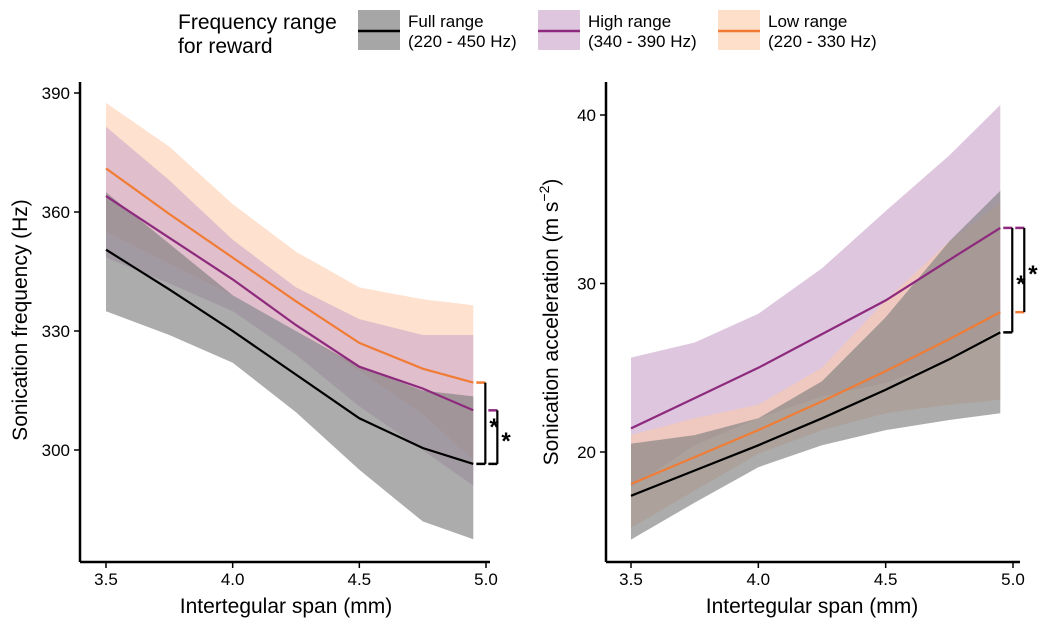 Image resolution: width=1039 pixels, height=619 pixels. What do you see at coordinates (807, 21) in the screenshot?
I see `legend-label-low-line1: Low range` at bounding box center [807, 21].